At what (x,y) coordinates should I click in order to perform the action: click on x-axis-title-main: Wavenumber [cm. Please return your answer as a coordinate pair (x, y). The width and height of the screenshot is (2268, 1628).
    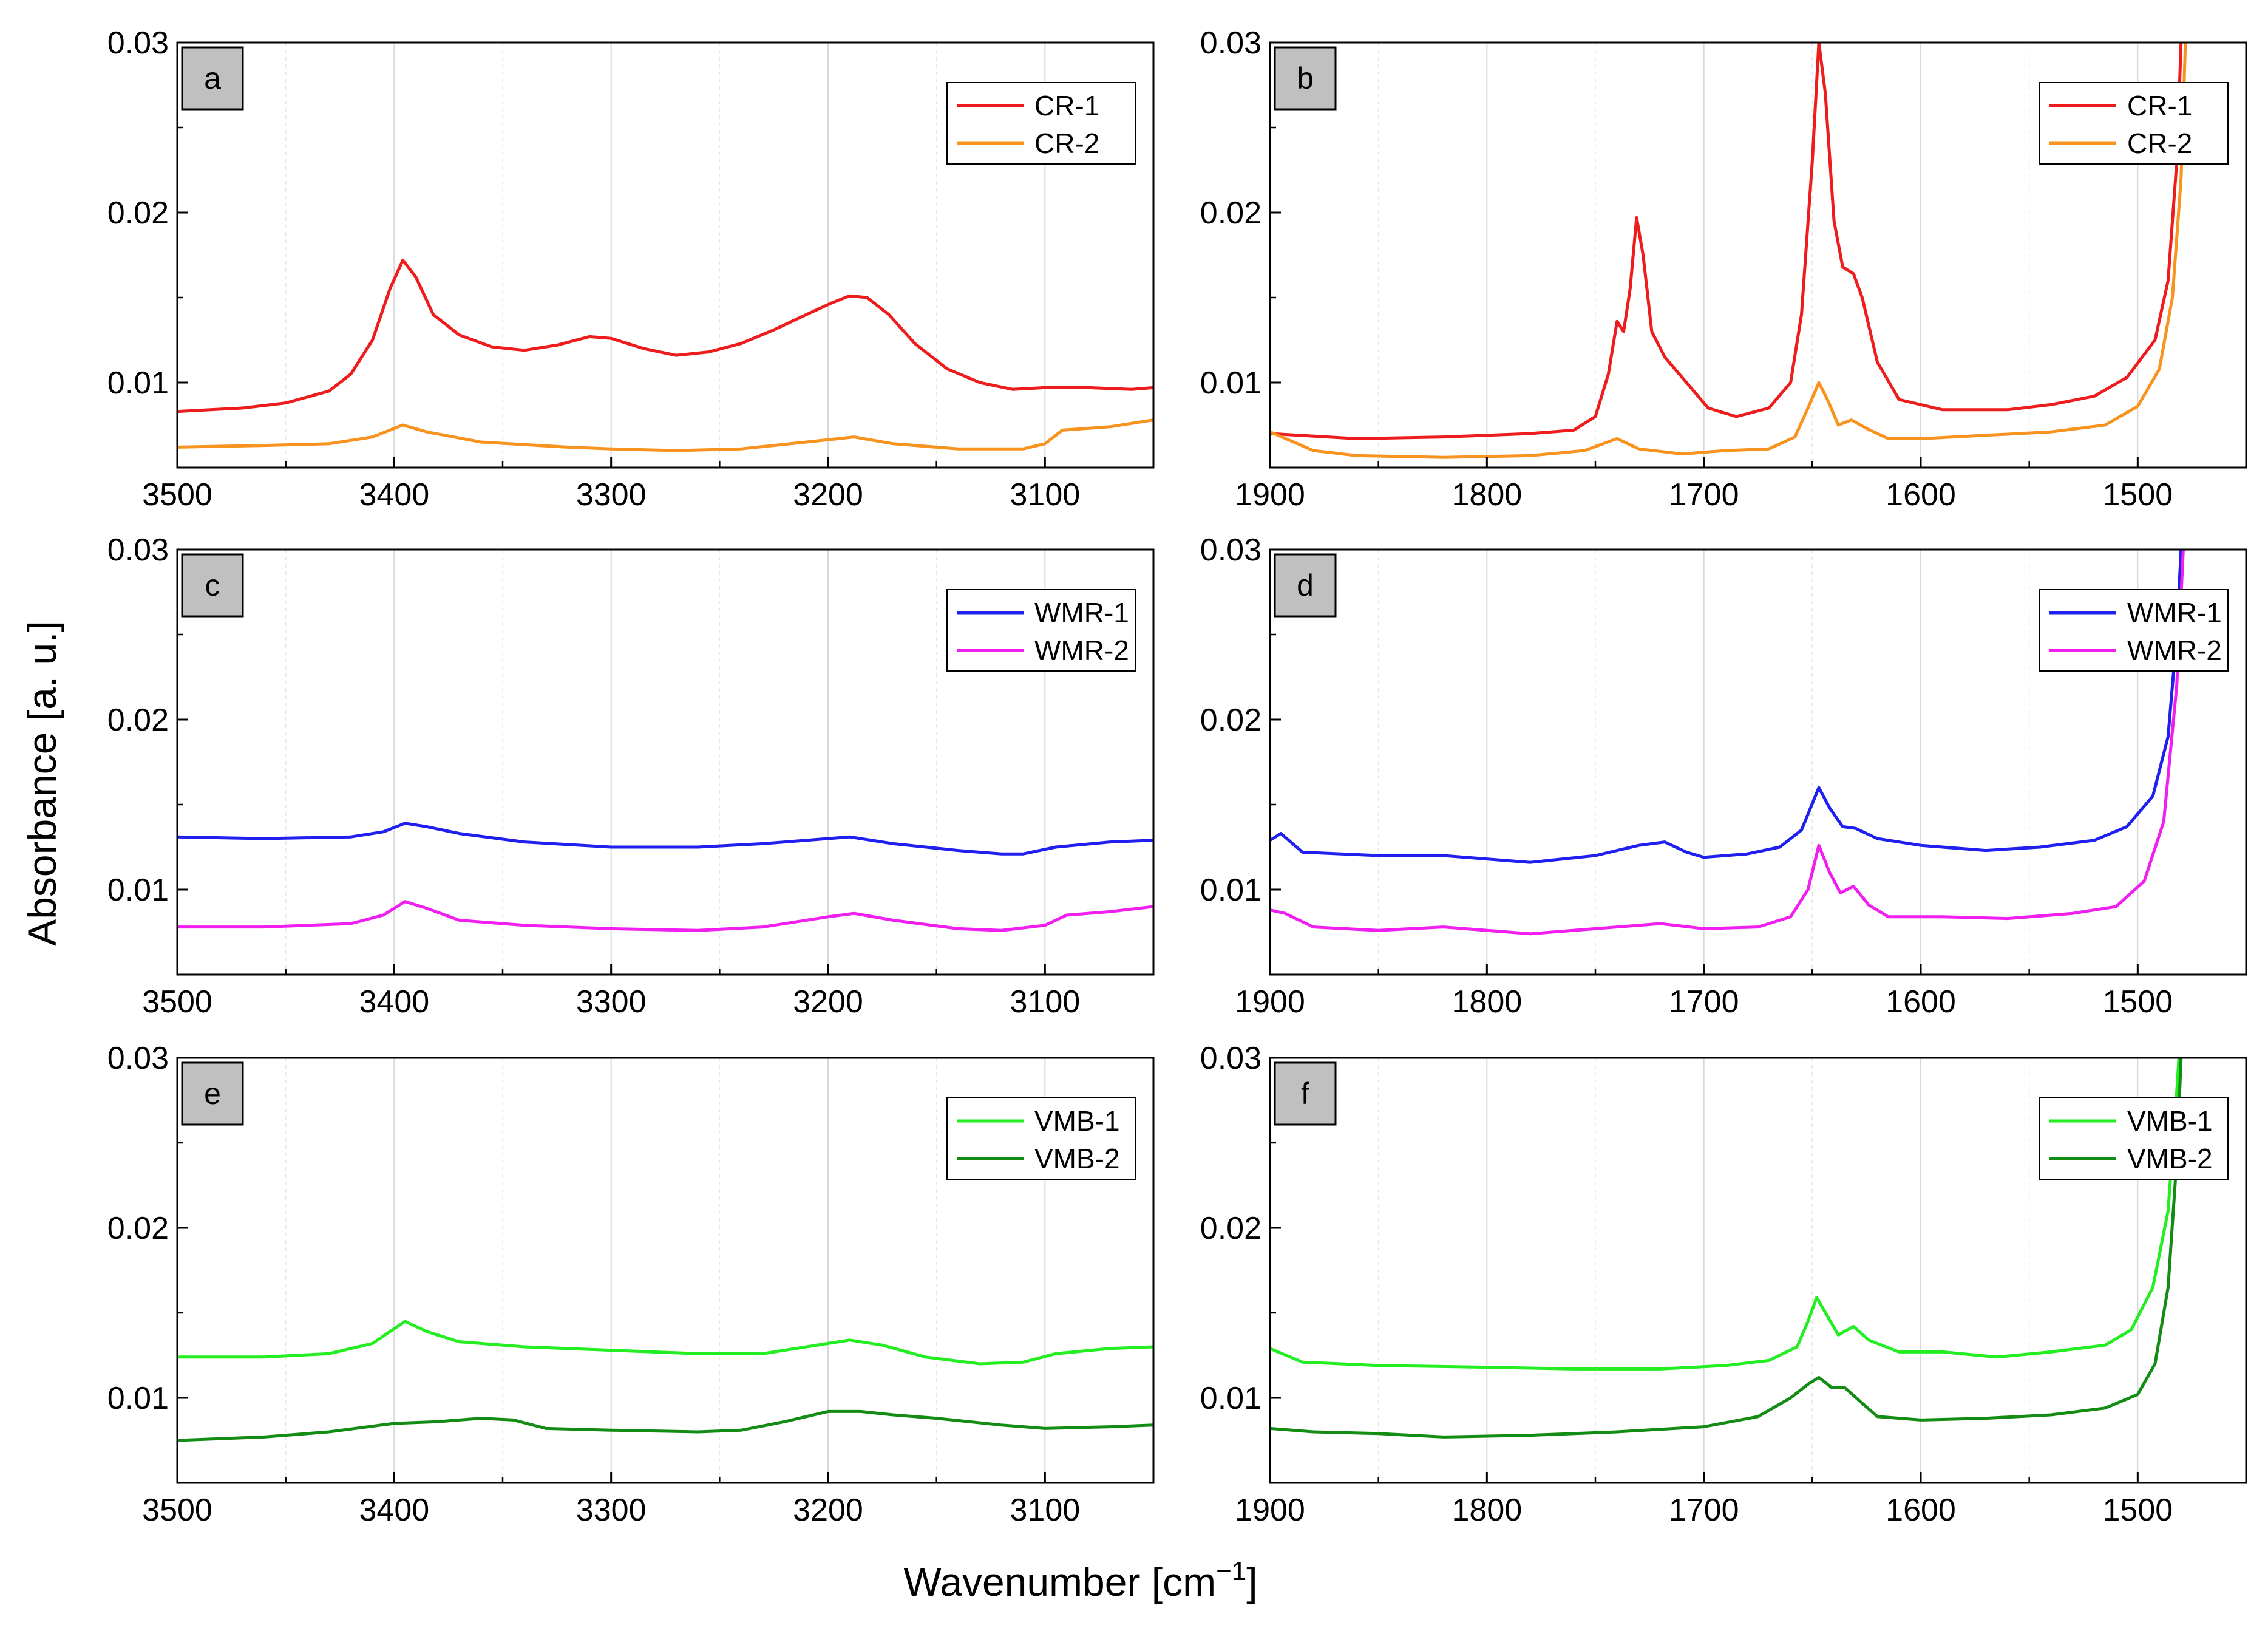
    Looking at the image, I should click on (1059, 1581).